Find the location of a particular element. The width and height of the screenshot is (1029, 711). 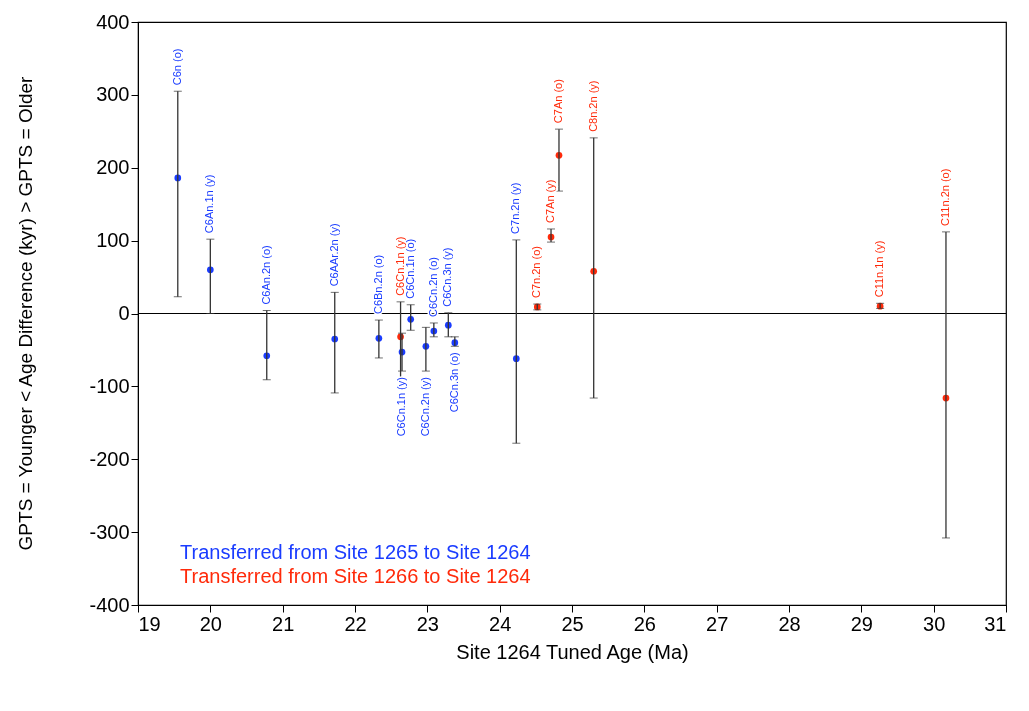

annotation: C7An (y) is located at coordinates (550, 201).